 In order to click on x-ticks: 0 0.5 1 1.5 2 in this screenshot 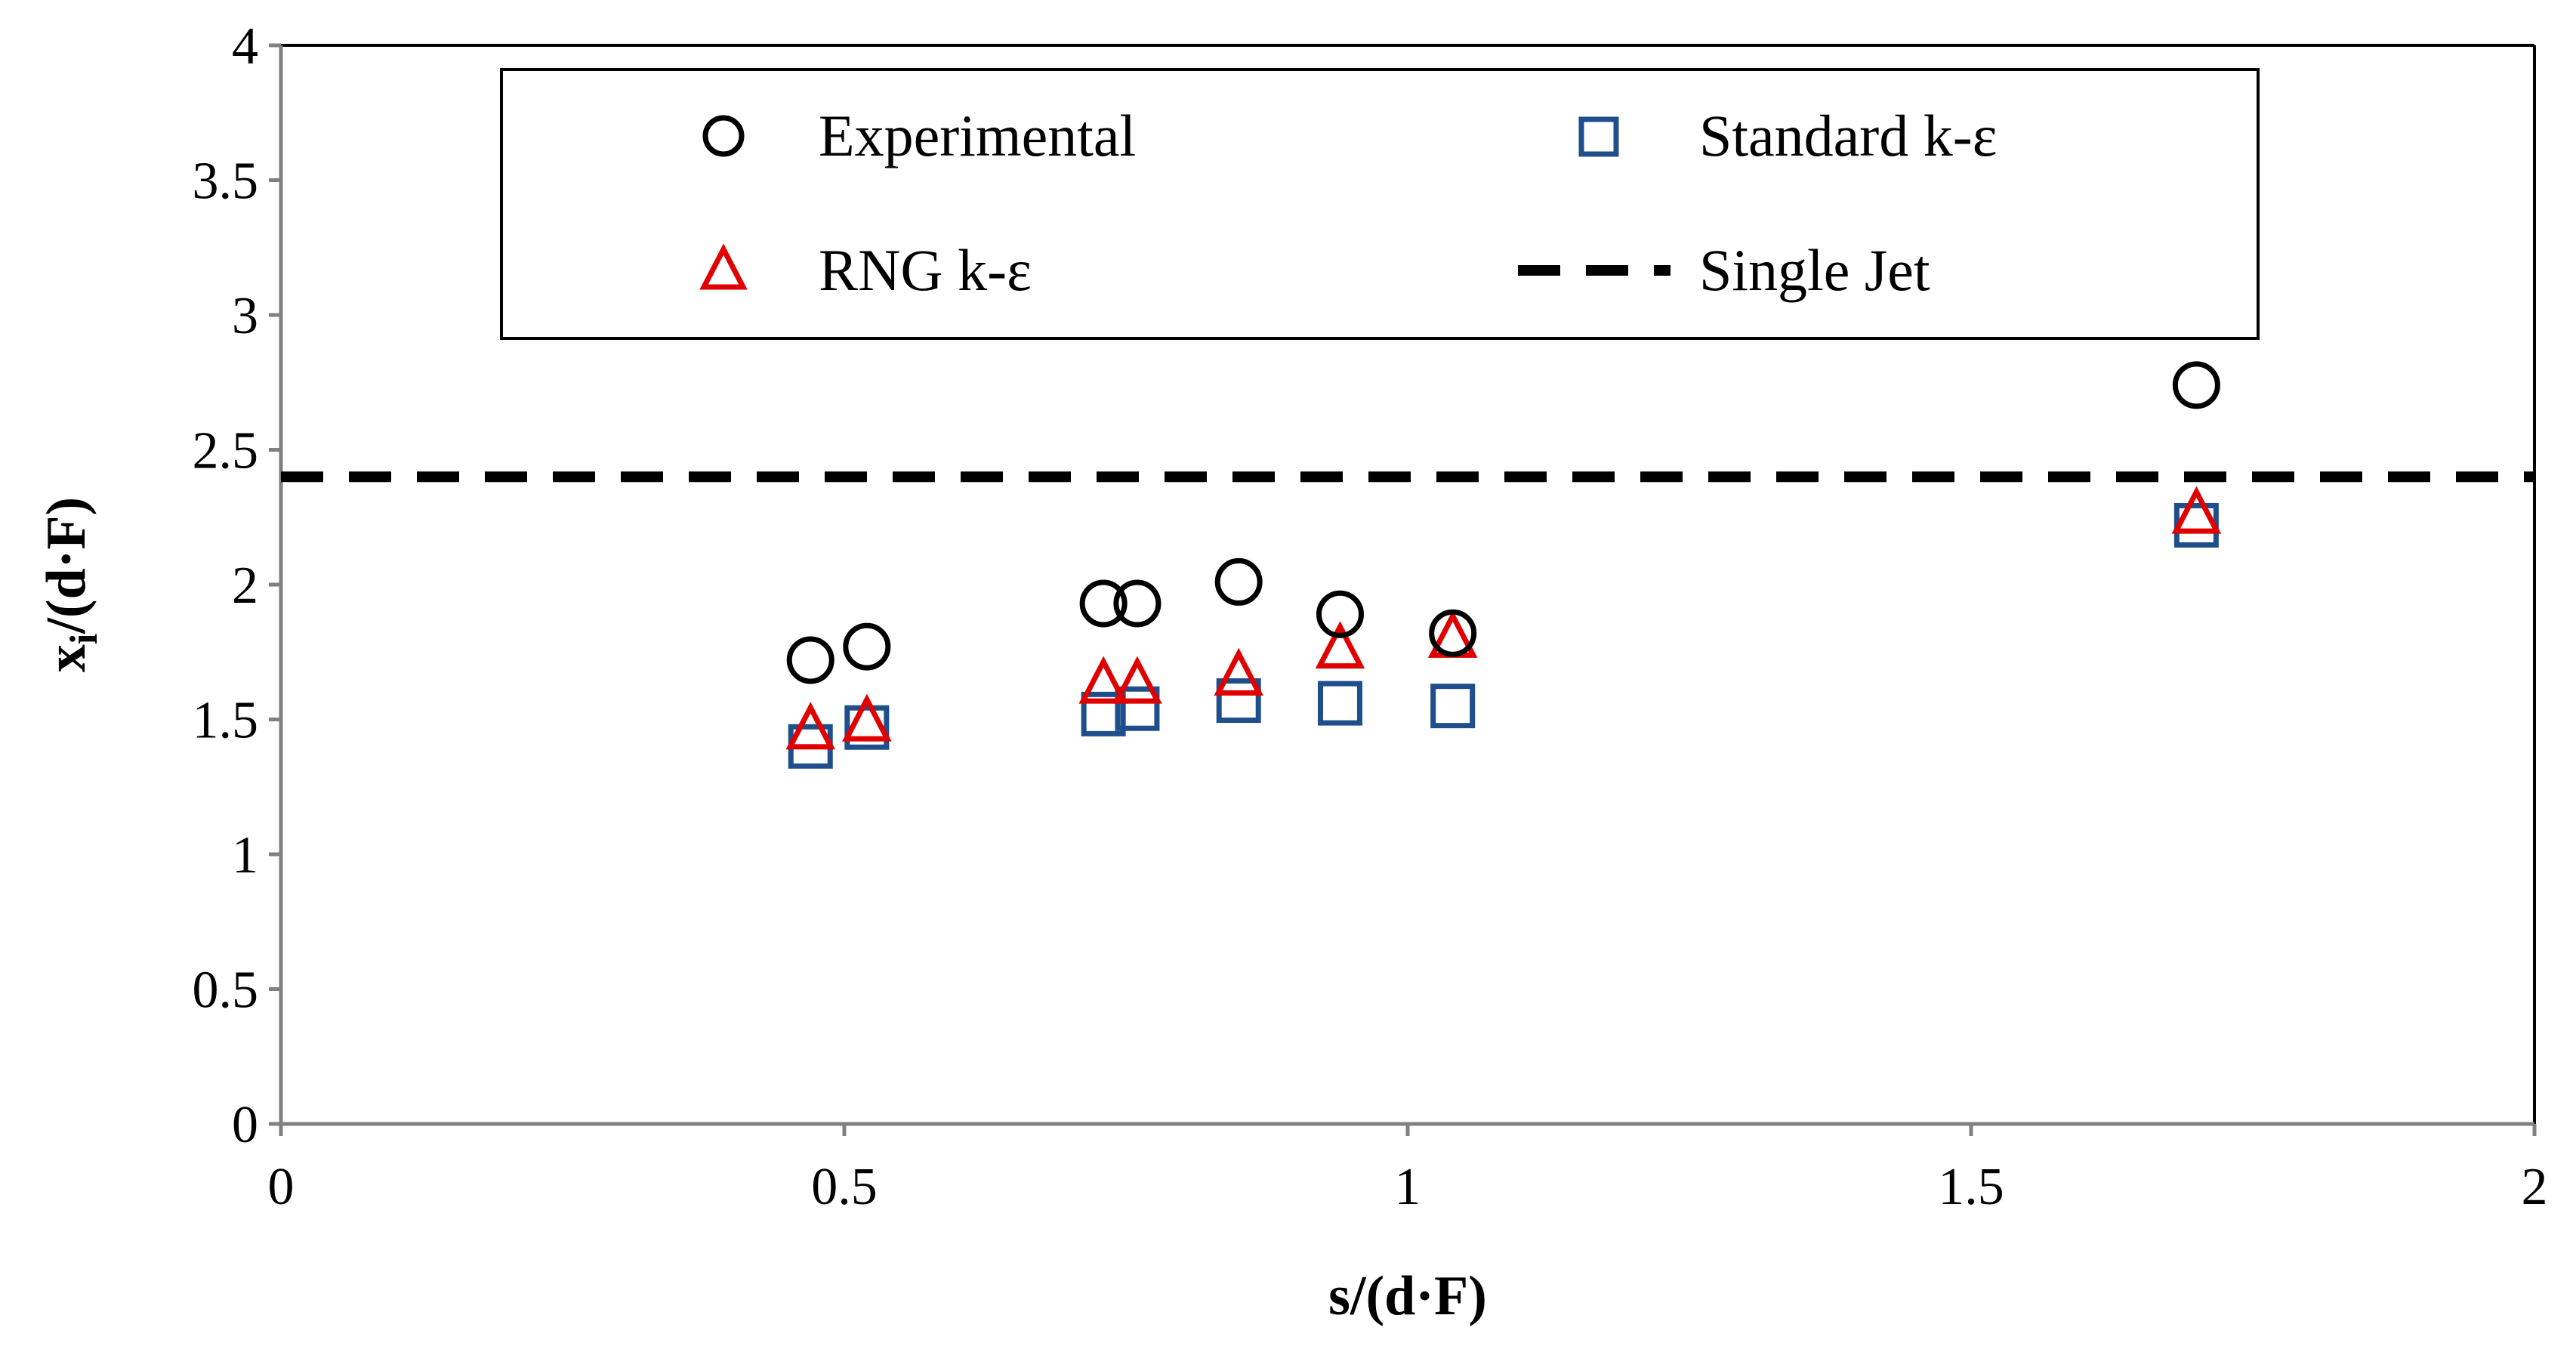, I will do `click(1408, 1170)`.